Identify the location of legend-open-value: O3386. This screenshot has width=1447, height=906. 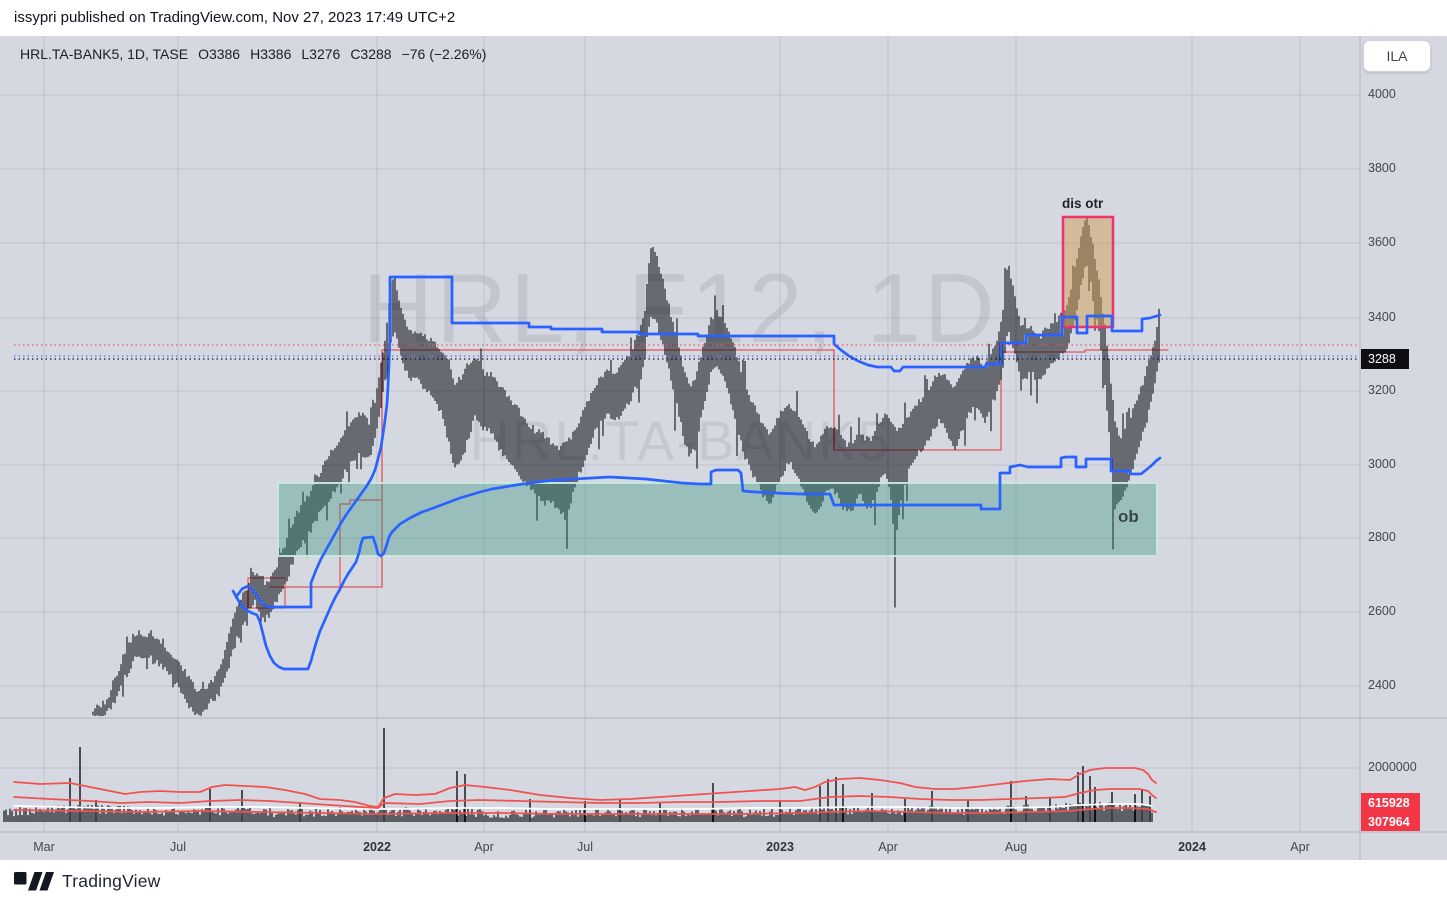
(219, 54).